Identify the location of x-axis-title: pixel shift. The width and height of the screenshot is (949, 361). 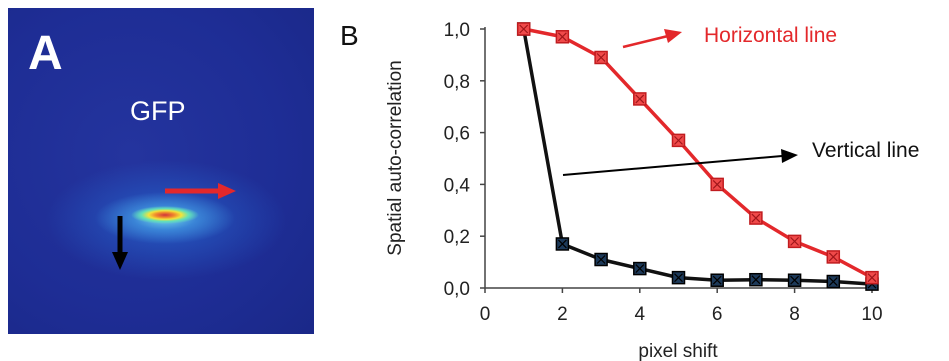
(678, 351).